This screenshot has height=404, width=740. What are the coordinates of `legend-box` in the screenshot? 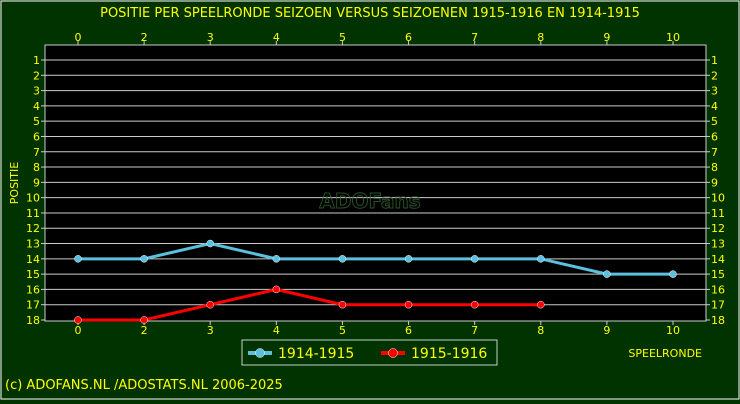 It's located at (369, 352).